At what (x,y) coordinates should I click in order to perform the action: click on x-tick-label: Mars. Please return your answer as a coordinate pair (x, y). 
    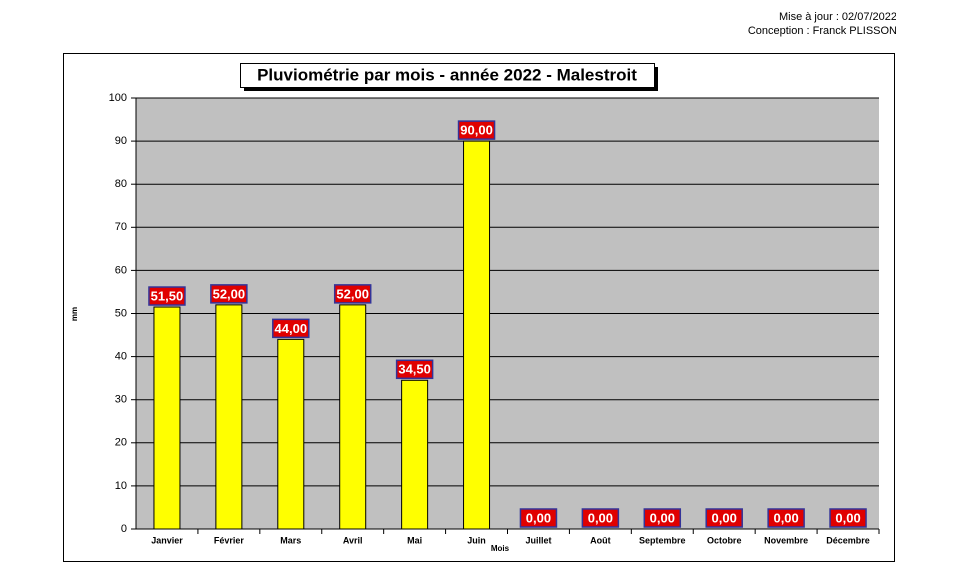
    Looking at the image, I should click on (290, 540).